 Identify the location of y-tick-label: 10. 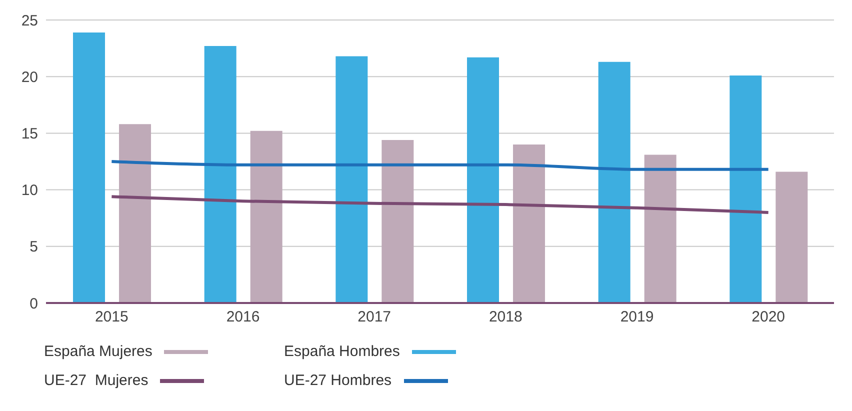
(29, 191).